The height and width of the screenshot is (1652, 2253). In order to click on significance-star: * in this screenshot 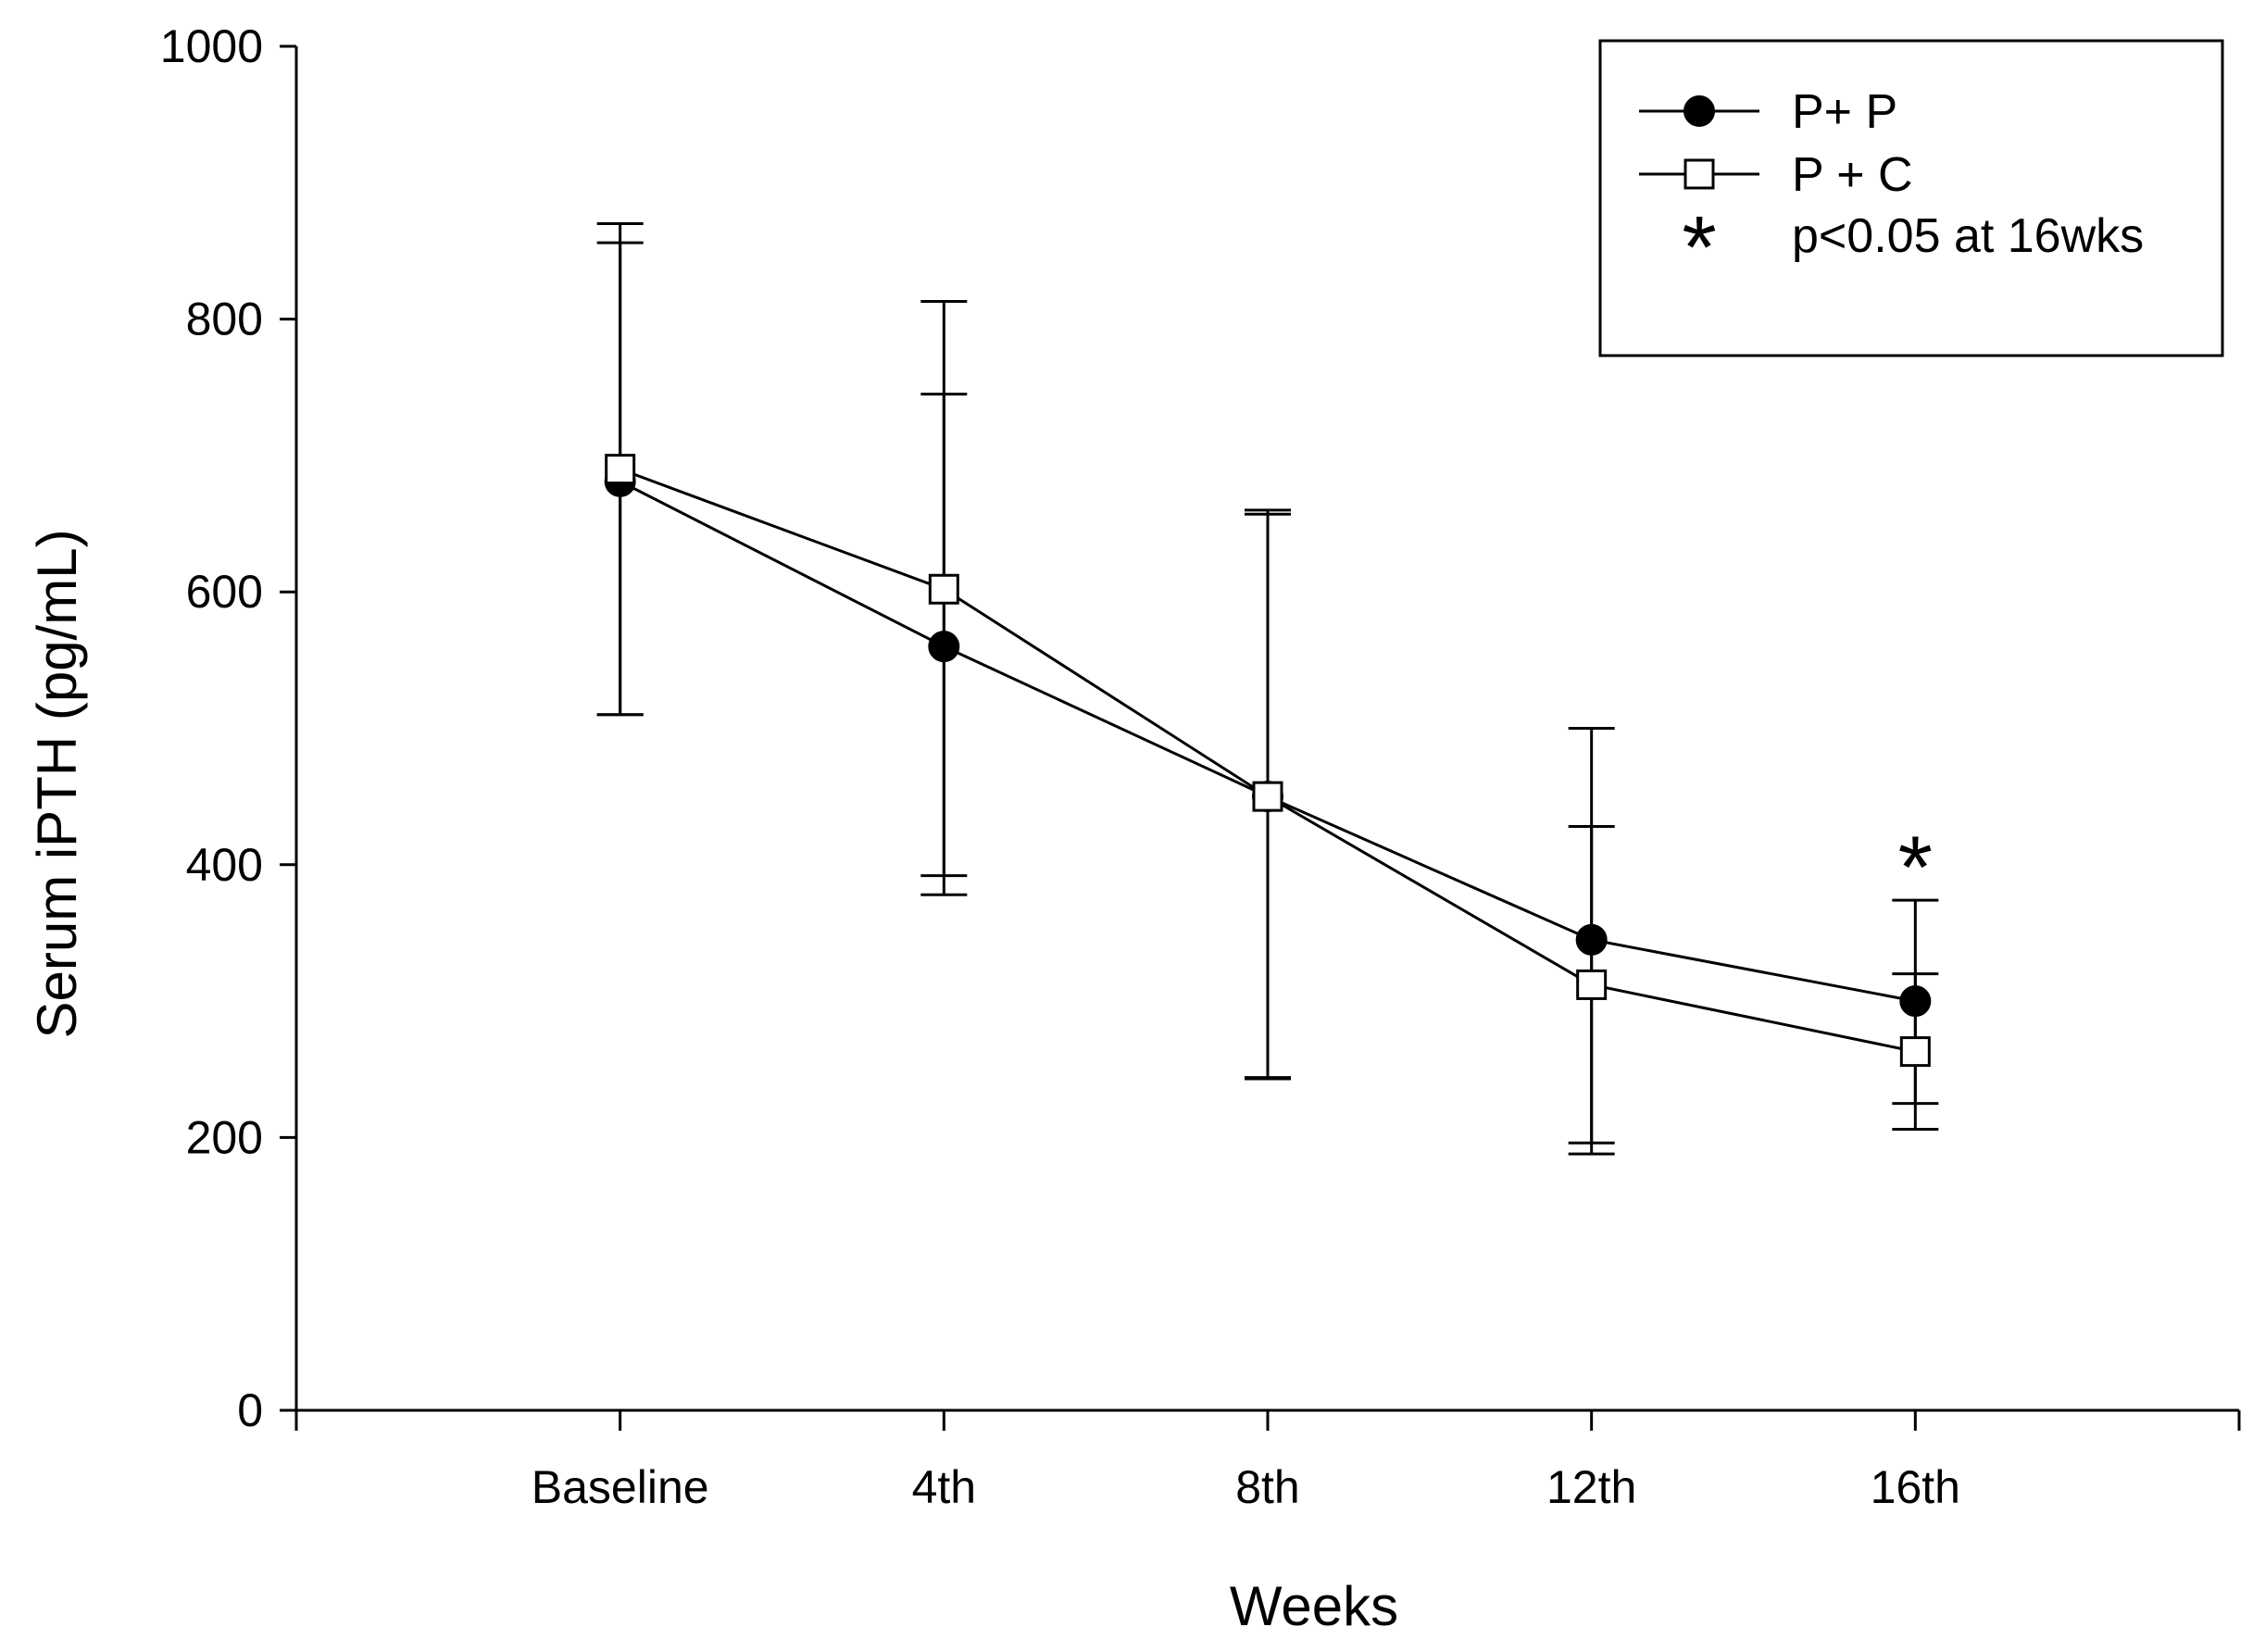, I will do `click(1916, 868)`.